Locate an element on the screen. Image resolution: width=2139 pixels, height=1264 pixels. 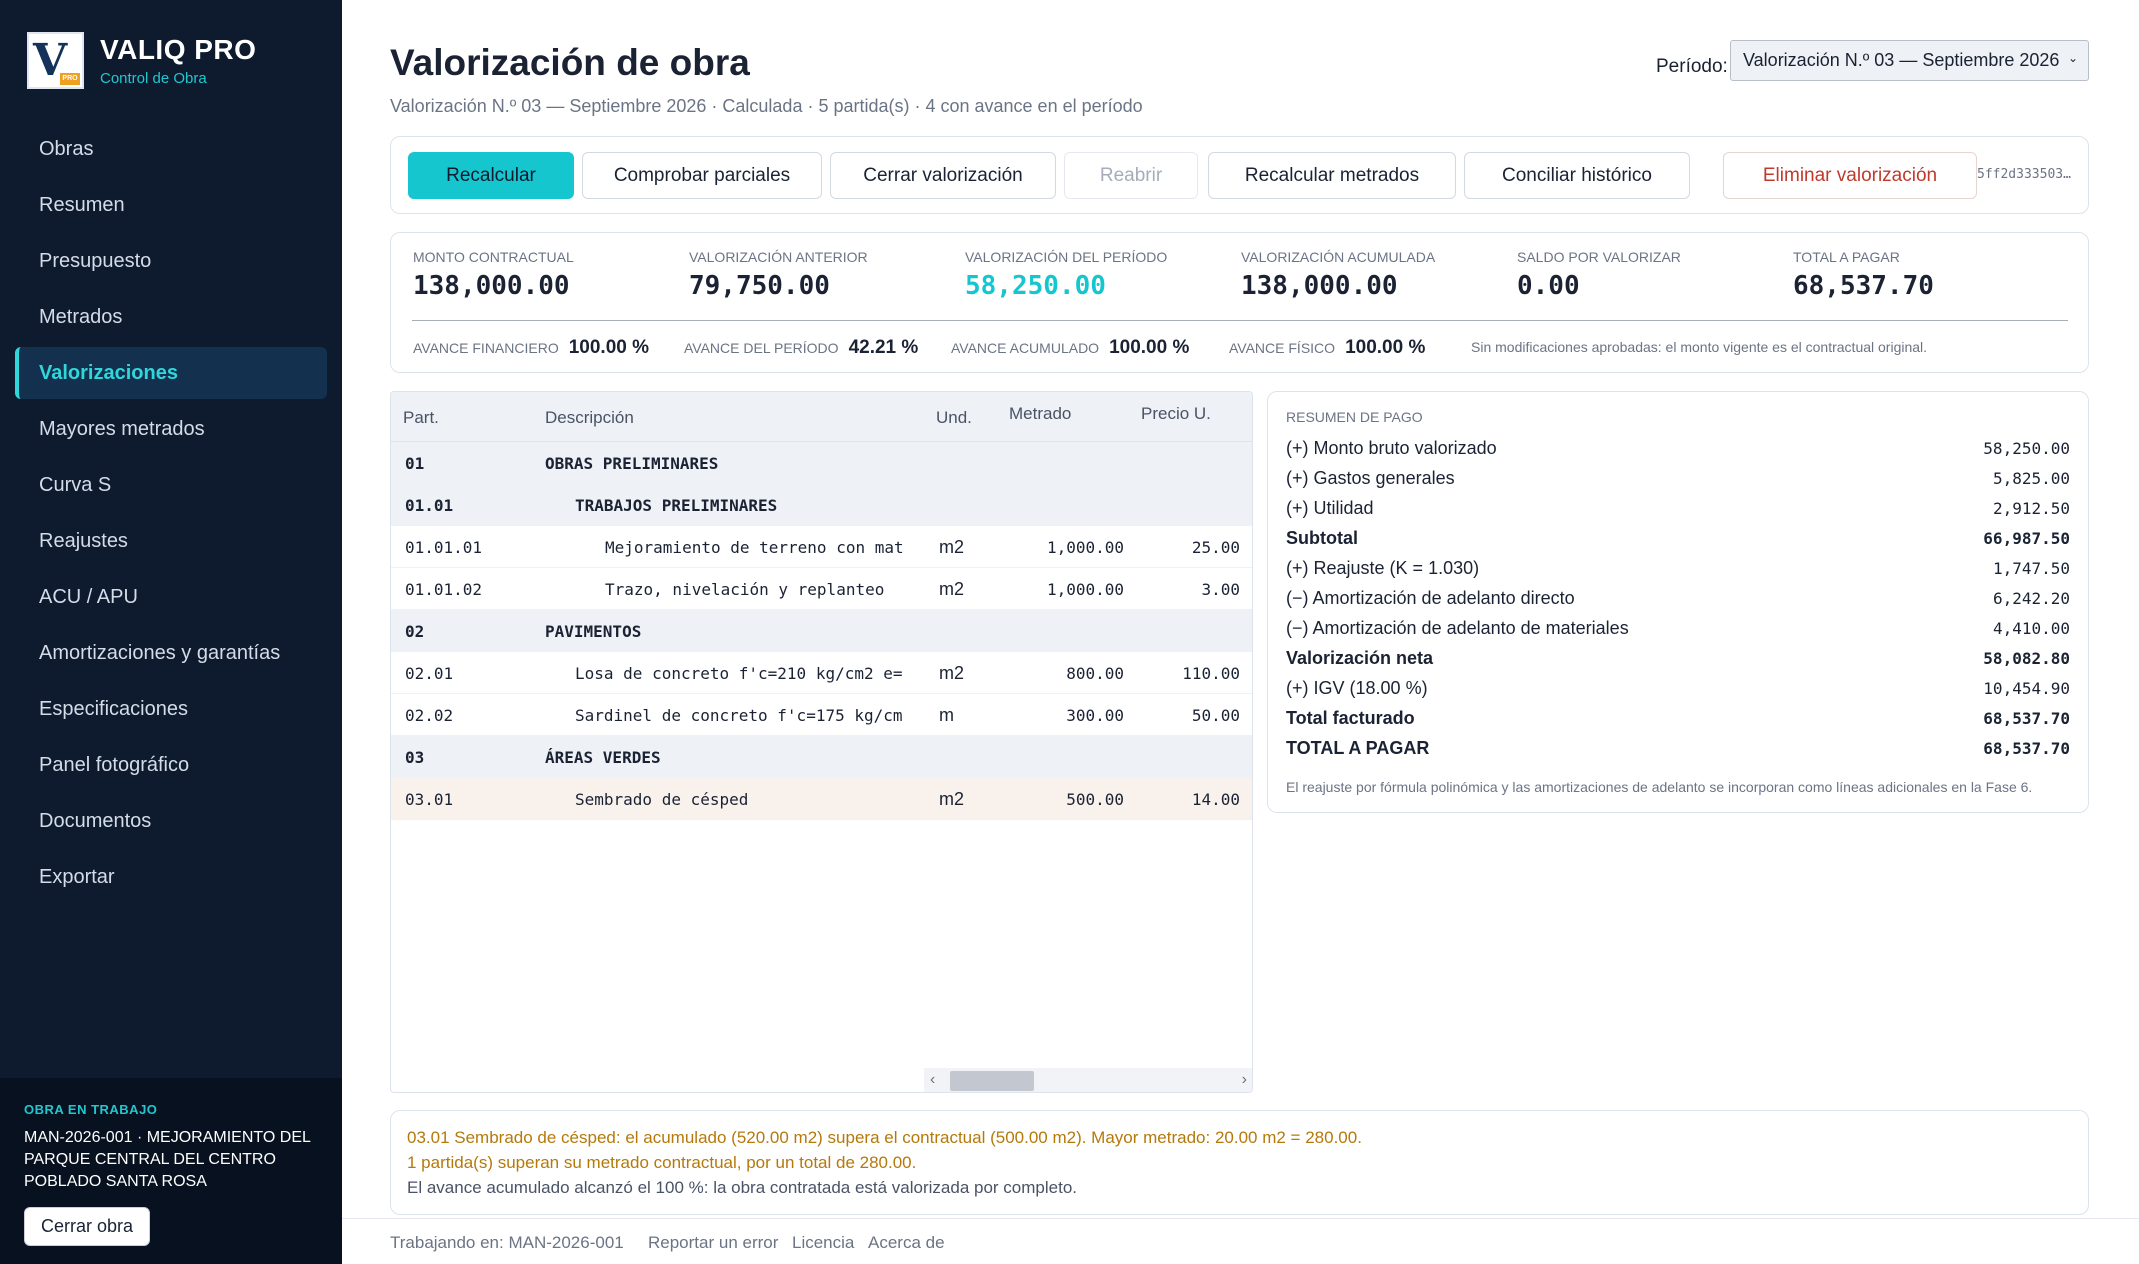
brand: V PRO VALIQ PRO Control de Obra is located at coordinates (141, 60).